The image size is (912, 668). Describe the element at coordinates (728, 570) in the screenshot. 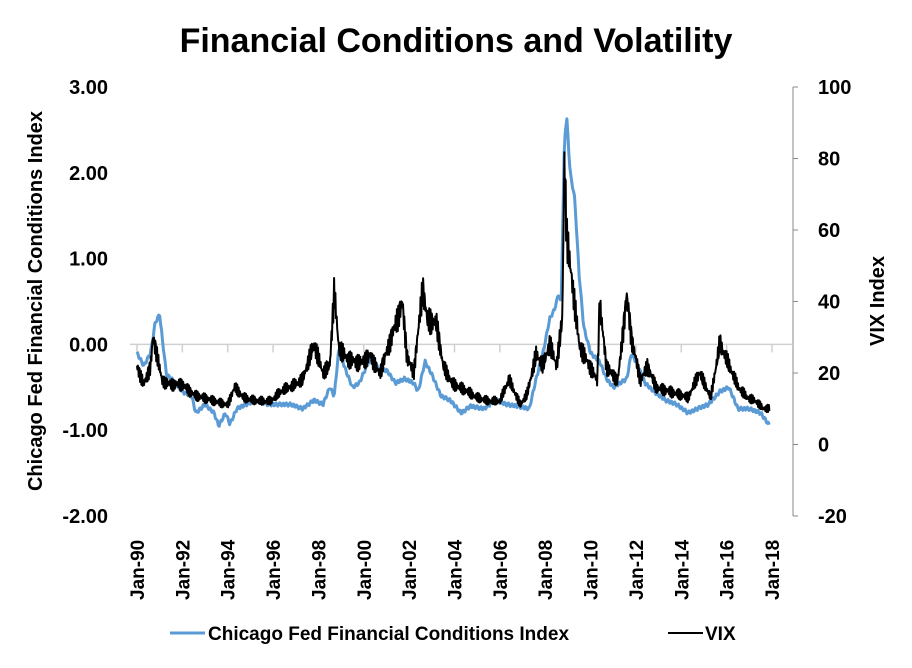

I see `x-tick-label: Jan-16` at that location.